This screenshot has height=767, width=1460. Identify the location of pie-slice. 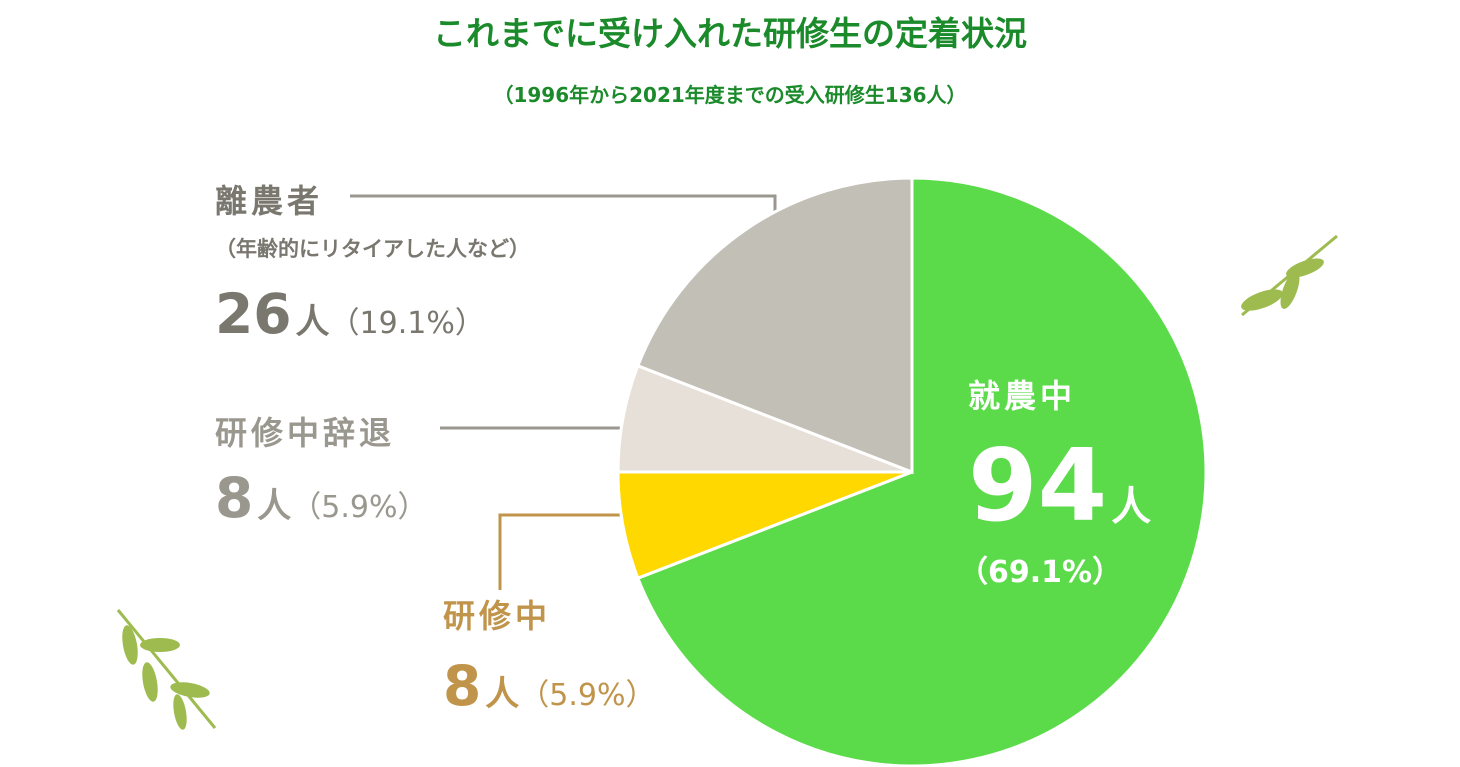
(774, 325).